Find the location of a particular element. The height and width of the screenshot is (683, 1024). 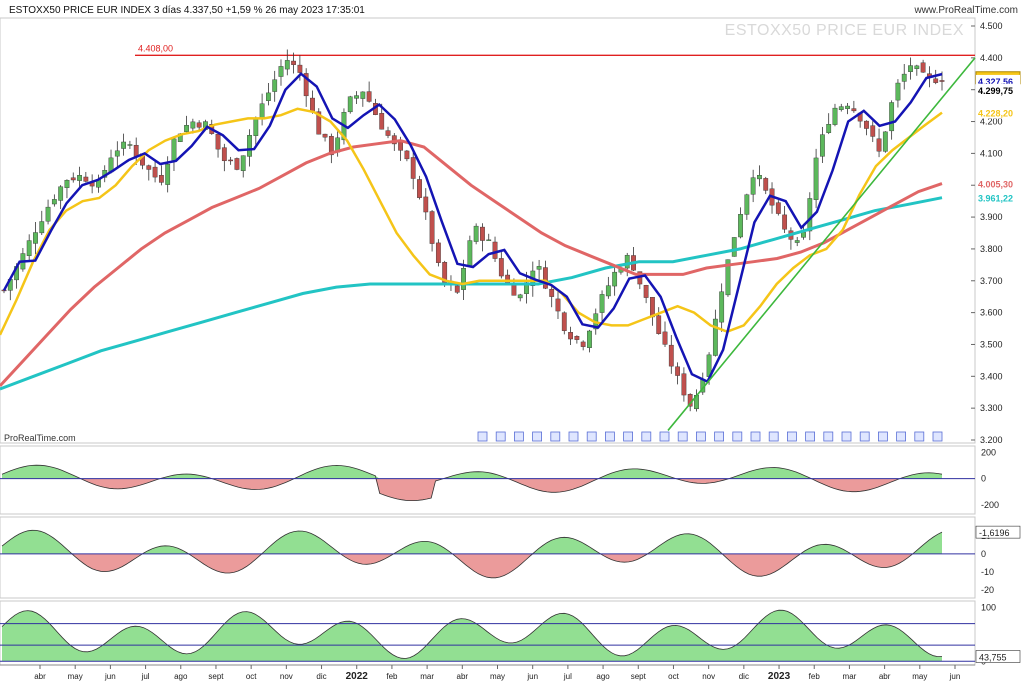

x-tick-label: mar is located at coordinates (427, 676).